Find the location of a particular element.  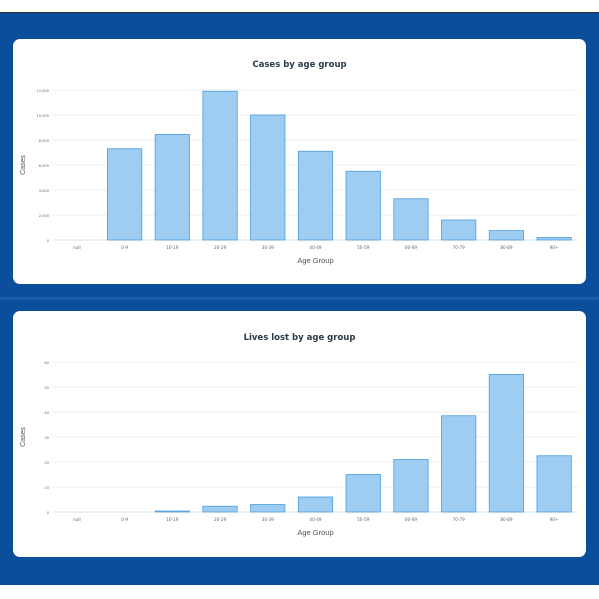

cases-chart-title: Cases by age group is located at coordinates (299, 65).